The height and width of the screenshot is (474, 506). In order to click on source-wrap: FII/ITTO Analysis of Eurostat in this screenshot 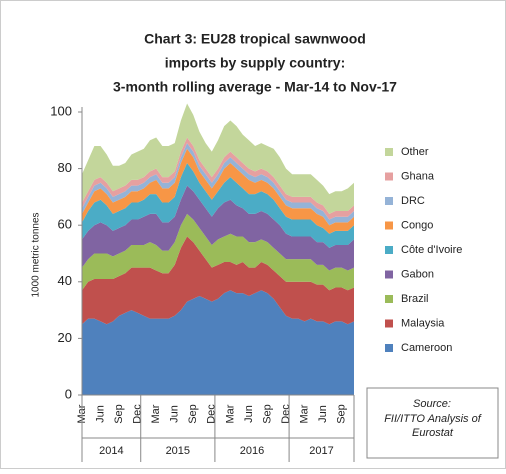, I will do `click(432, 426)`.